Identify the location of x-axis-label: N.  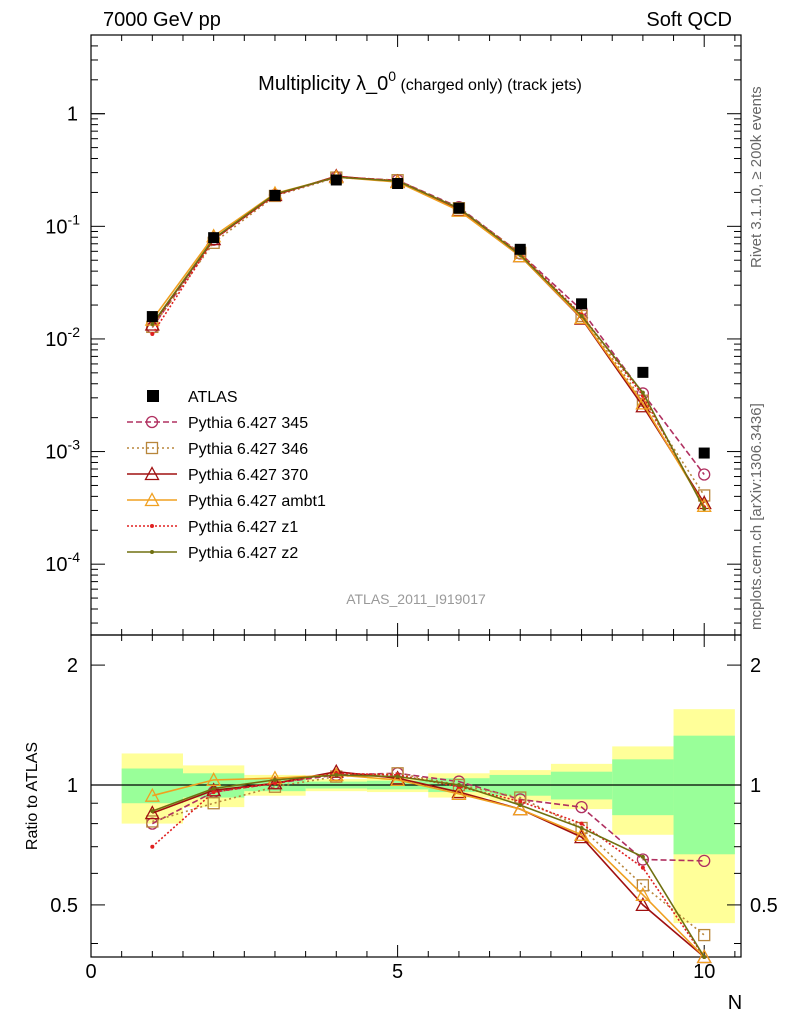
(735, 1003).